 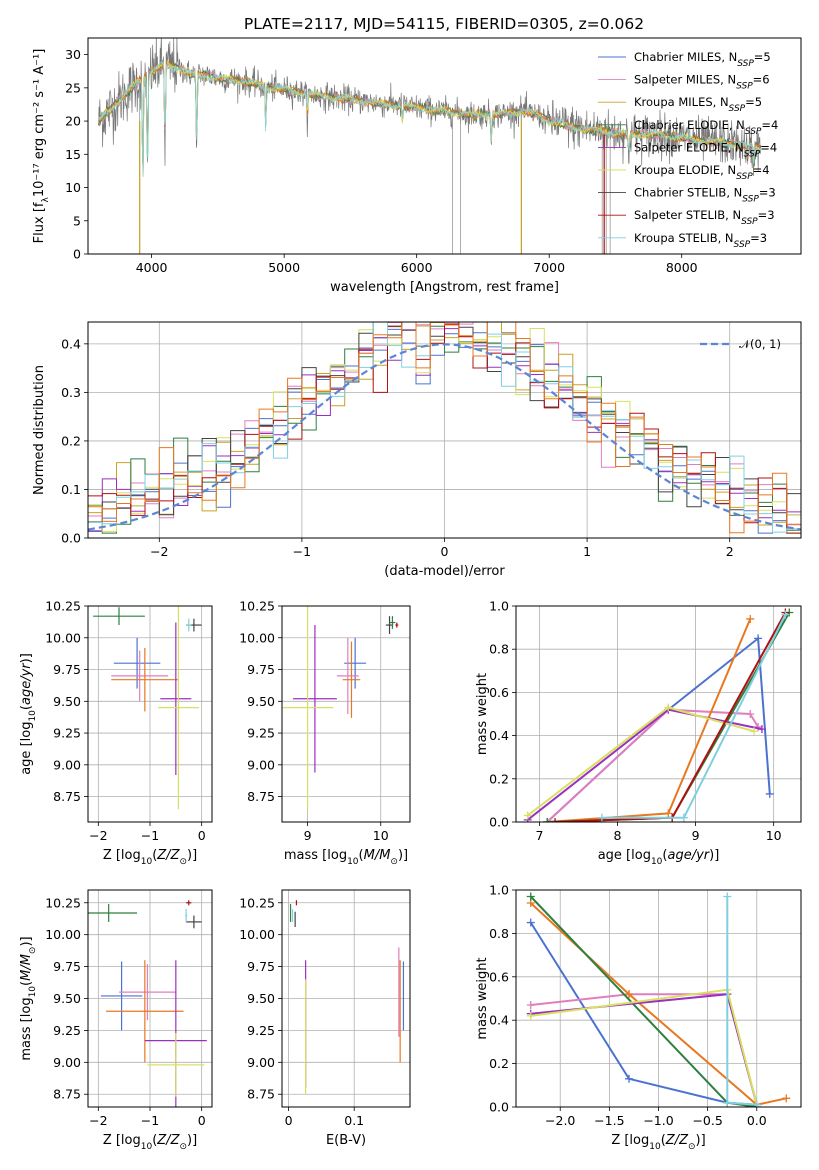 I want to click on y-axis-label: mass weight, so click(x=482, y=714).